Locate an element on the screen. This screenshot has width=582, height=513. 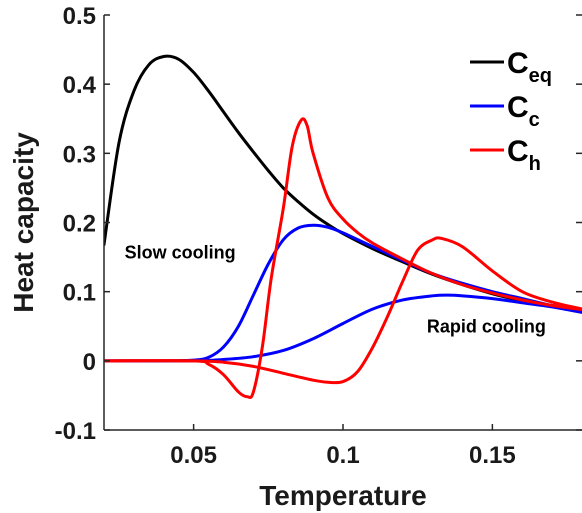
y-tick-label: 0.5 is located at coordinates (79, 16).